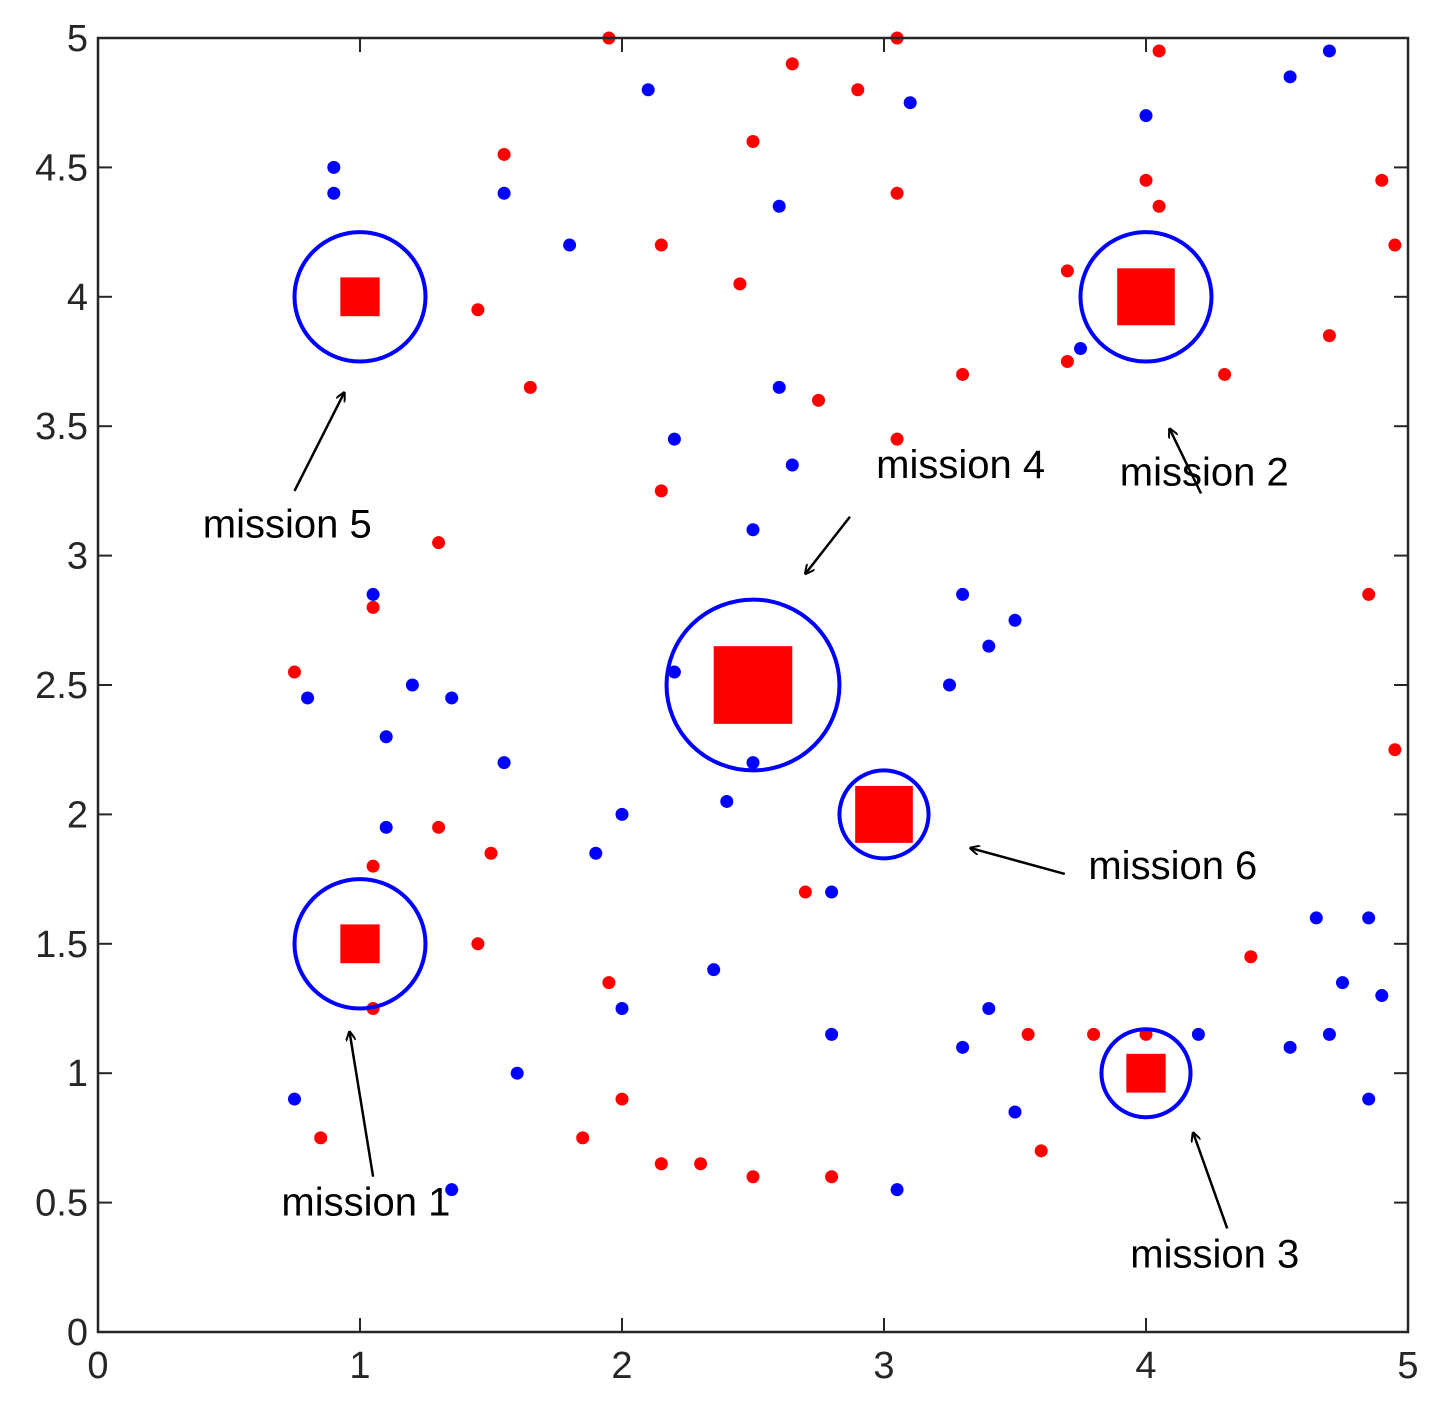  I want to click on x-tick-label-1: 1, so click(359, 1366).